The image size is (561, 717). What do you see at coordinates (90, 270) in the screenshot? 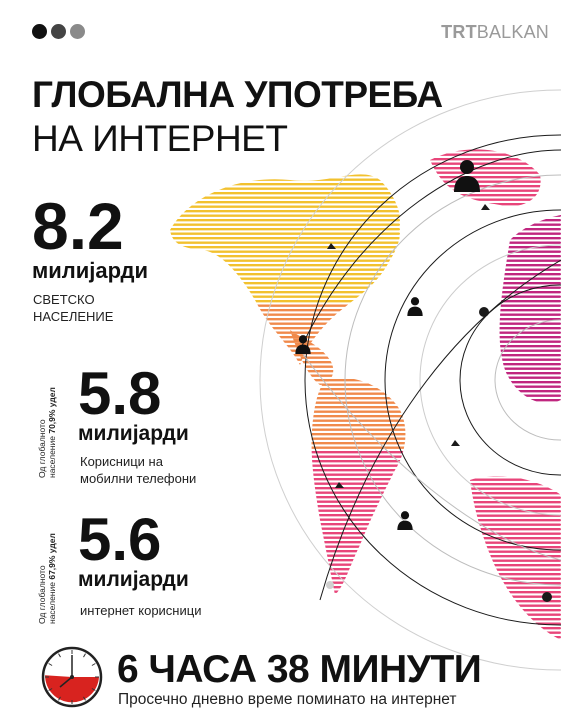
I see `stat-world-population-unit: милијарди` at bounding box center [90, 270].